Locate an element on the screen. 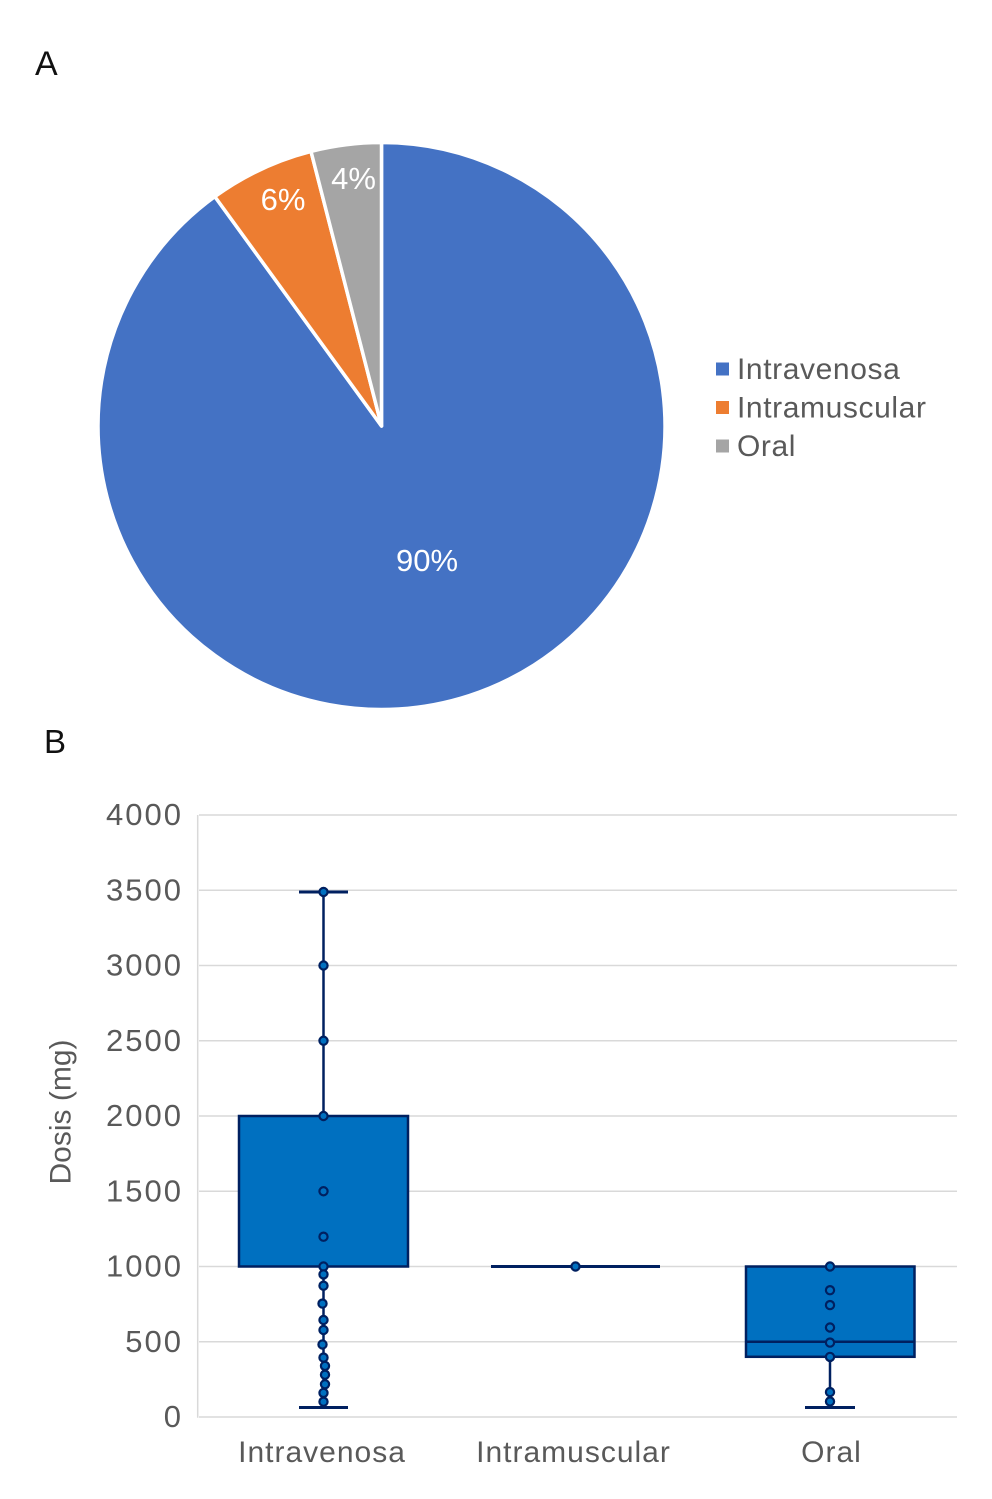 This screenshot has height=1499, width=992. svg-text: 0 is located at coordinates (173, 1416).